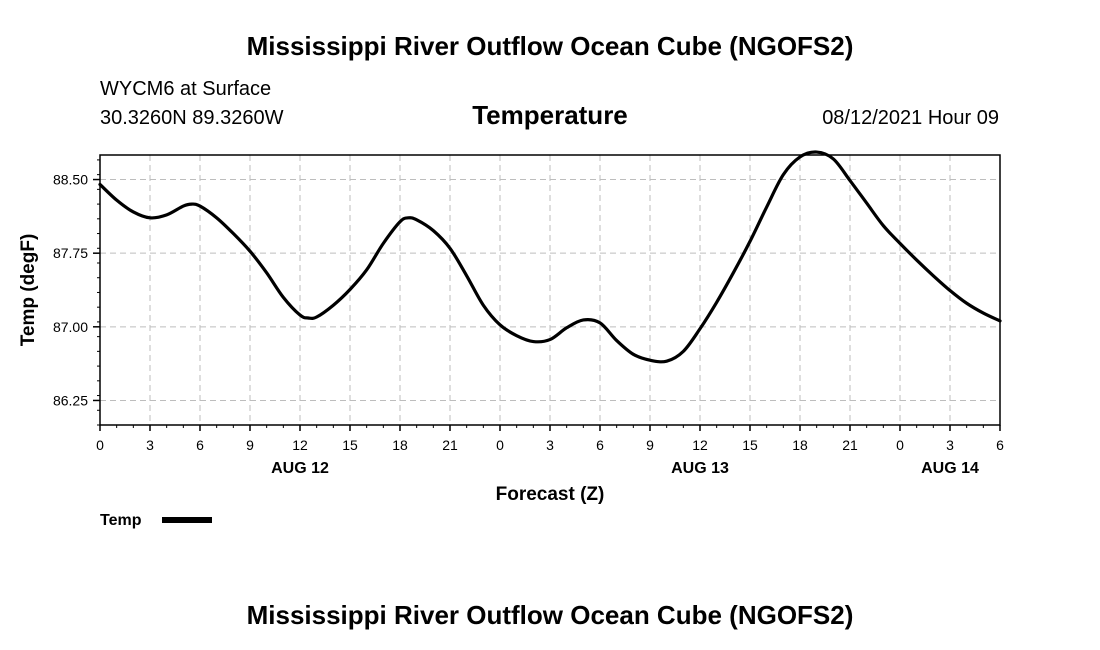  What do you see at coordinates (700, 468) in the screenshot?
I see `date-label: AUG 13` at bounding box center [700, 468].